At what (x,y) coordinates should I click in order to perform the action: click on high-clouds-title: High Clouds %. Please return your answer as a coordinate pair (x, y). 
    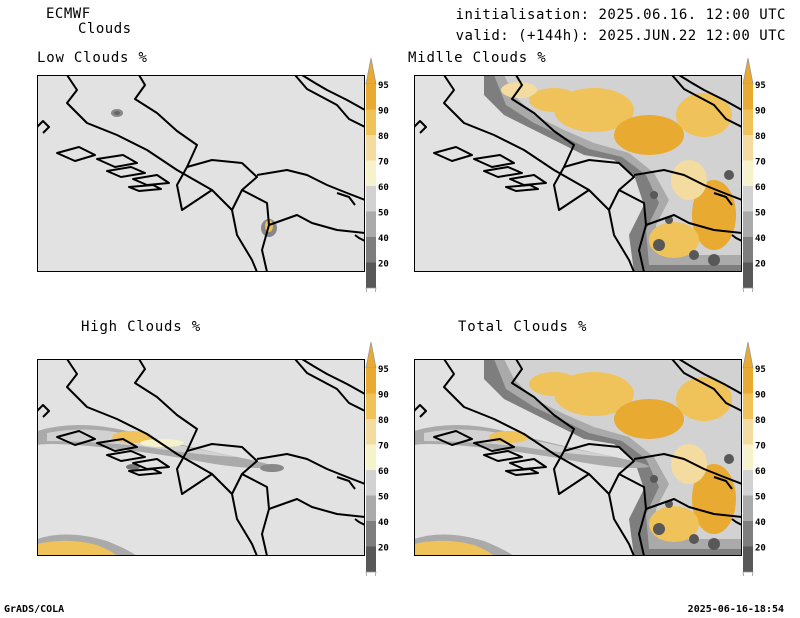
    Looking at the image, I should click on (141, 327).